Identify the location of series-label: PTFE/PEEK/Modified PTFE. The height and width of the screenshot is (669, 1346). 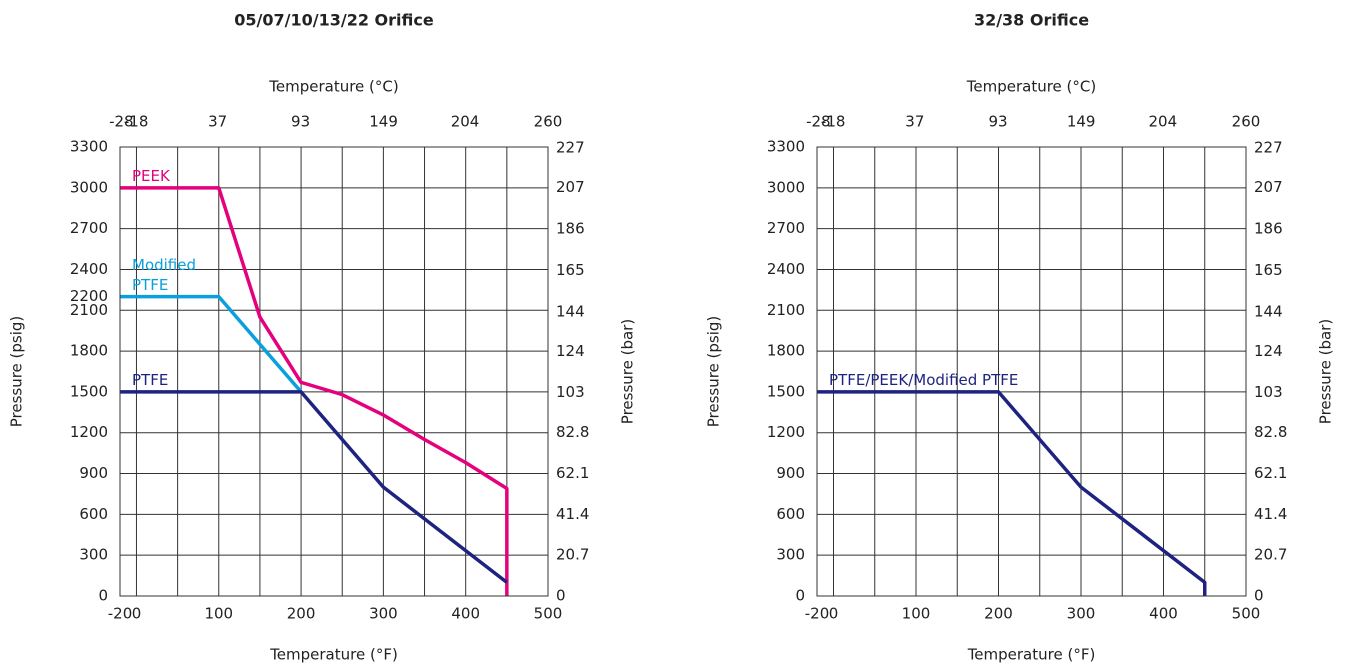
(924, 379).